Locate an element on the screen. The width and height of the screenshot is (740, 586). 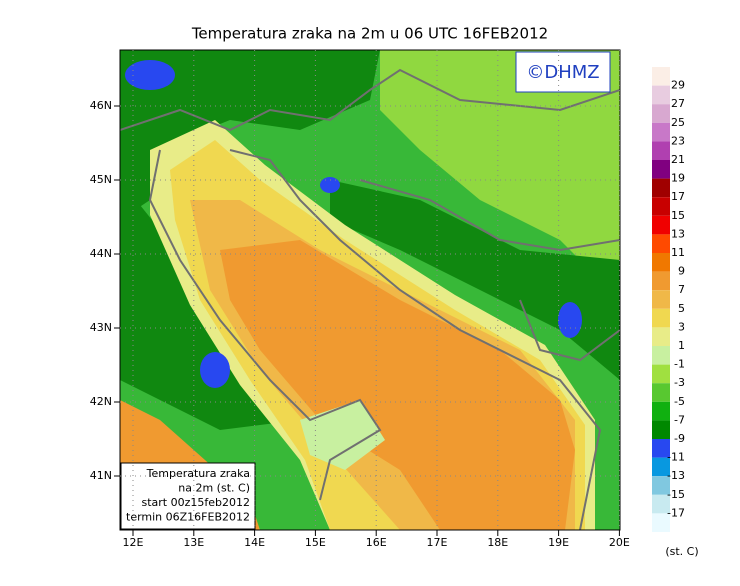
info-box is located at coordinates (188, 496).